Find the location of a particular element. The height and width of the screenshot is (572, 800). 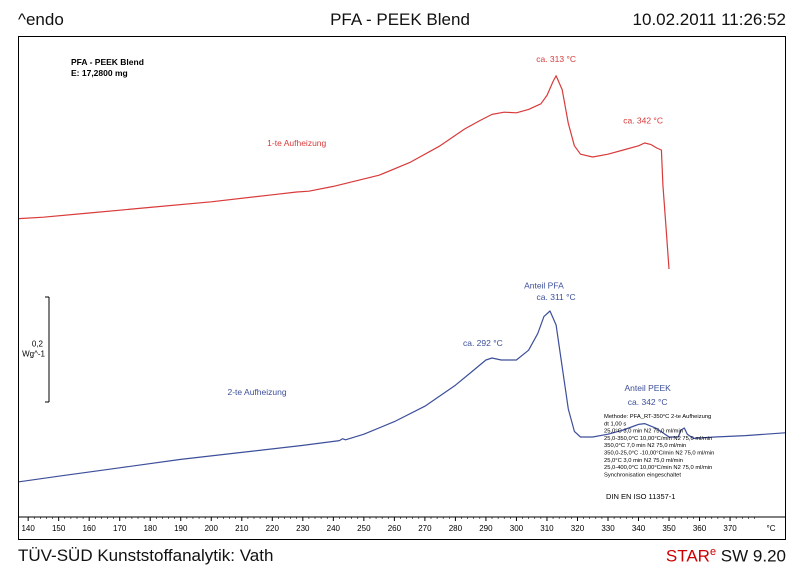

method-line: 25,0-400,0°C 10,00°C/min N2 75,0 ml/min is located at coordinates (658, 468).